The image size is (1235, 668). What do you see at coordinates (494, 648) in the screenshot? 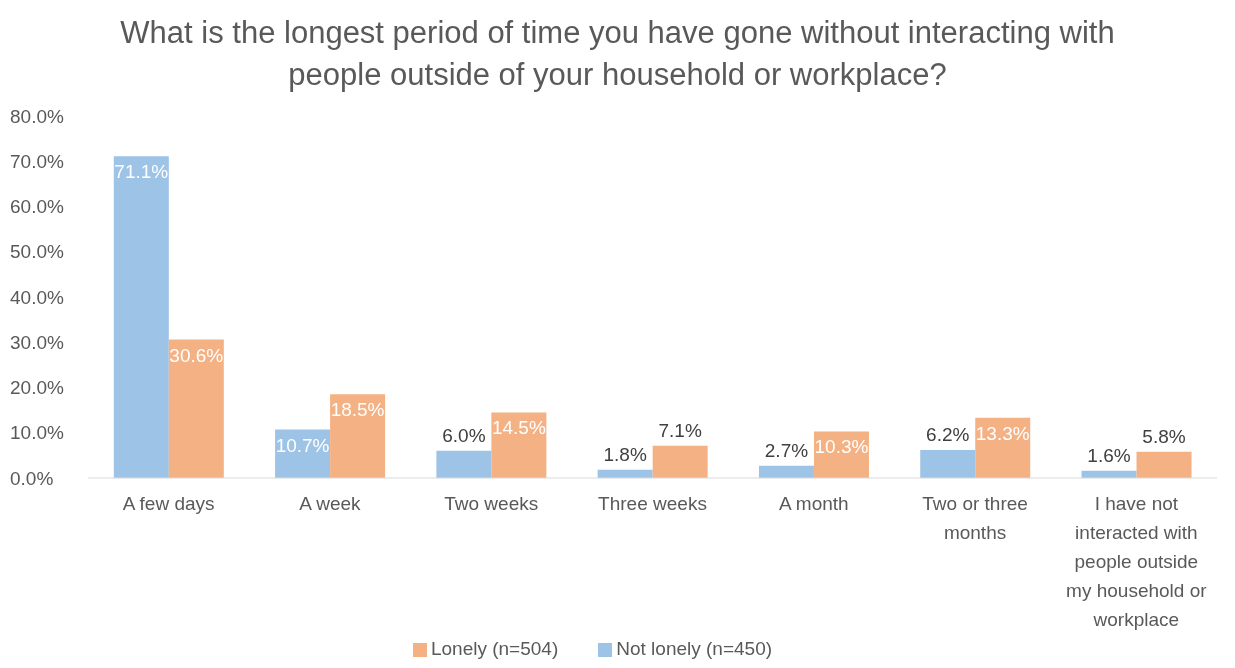
I see `legend-label: Lonely (n=504)` at bounding box center [494, 648].